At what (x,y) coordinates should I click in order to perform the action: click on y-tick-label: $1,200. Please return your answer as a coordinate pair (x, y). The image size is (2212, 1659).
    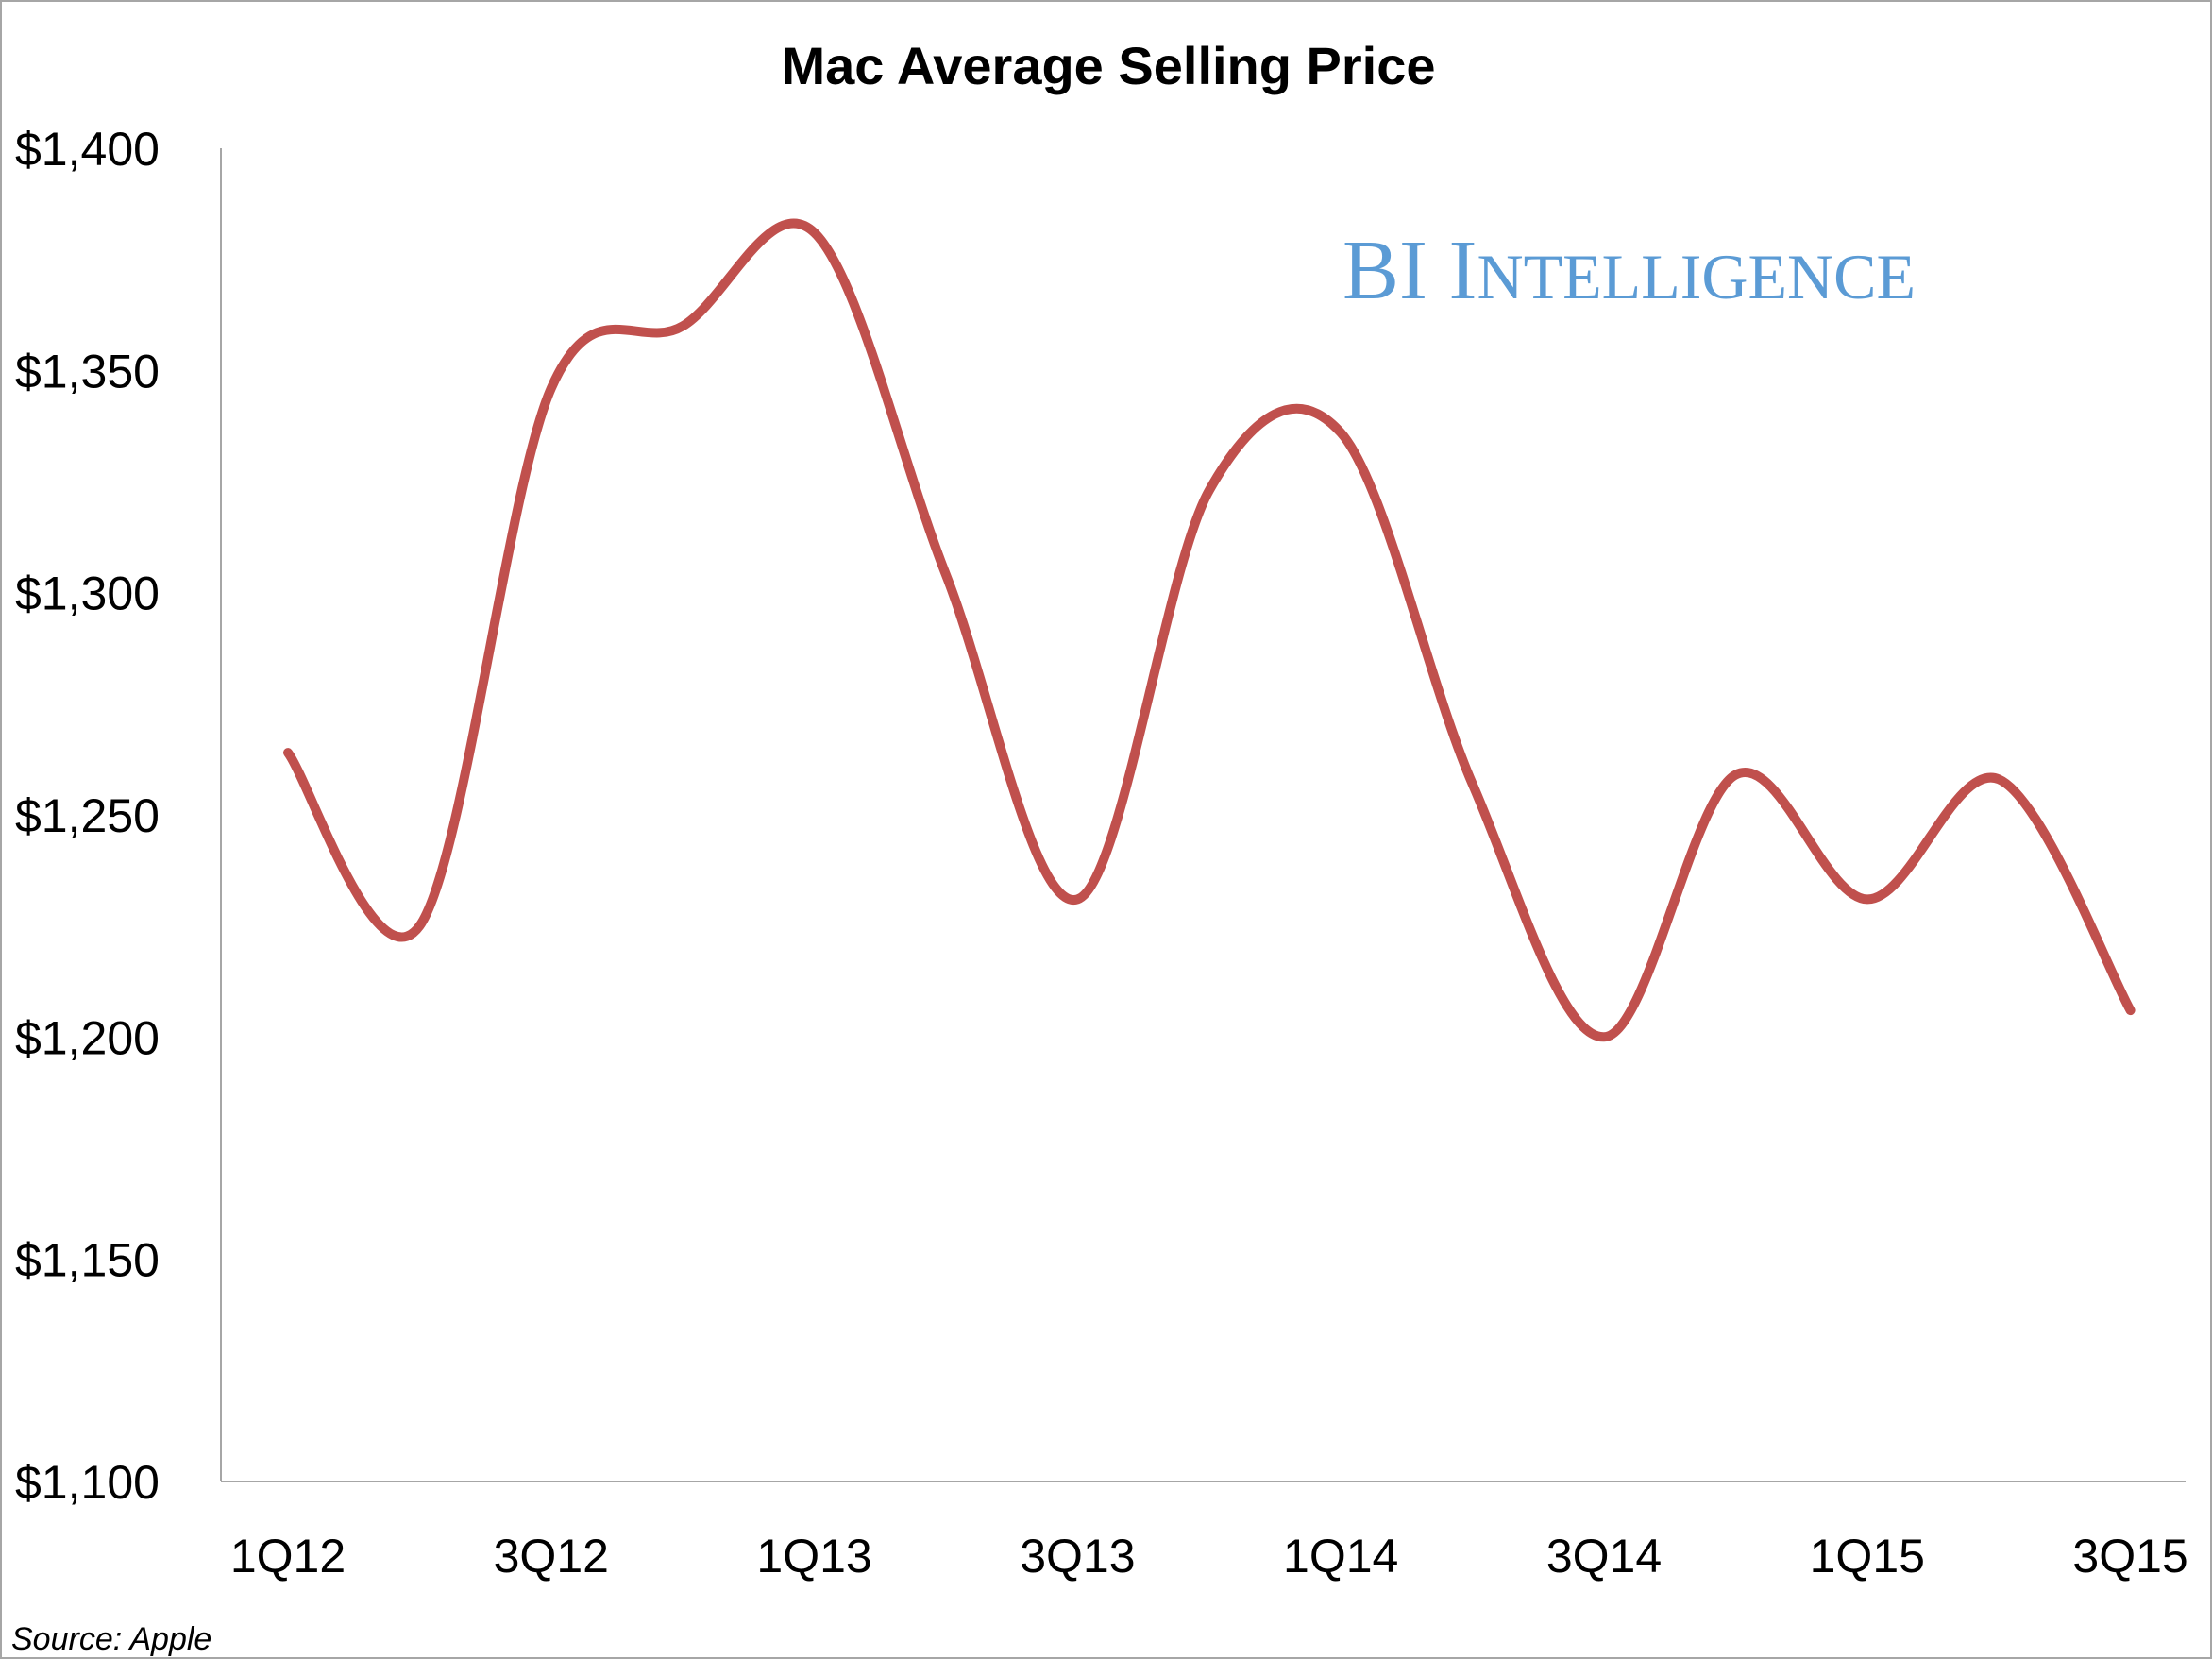
    Looking at the image, I should click on (87, 1037).